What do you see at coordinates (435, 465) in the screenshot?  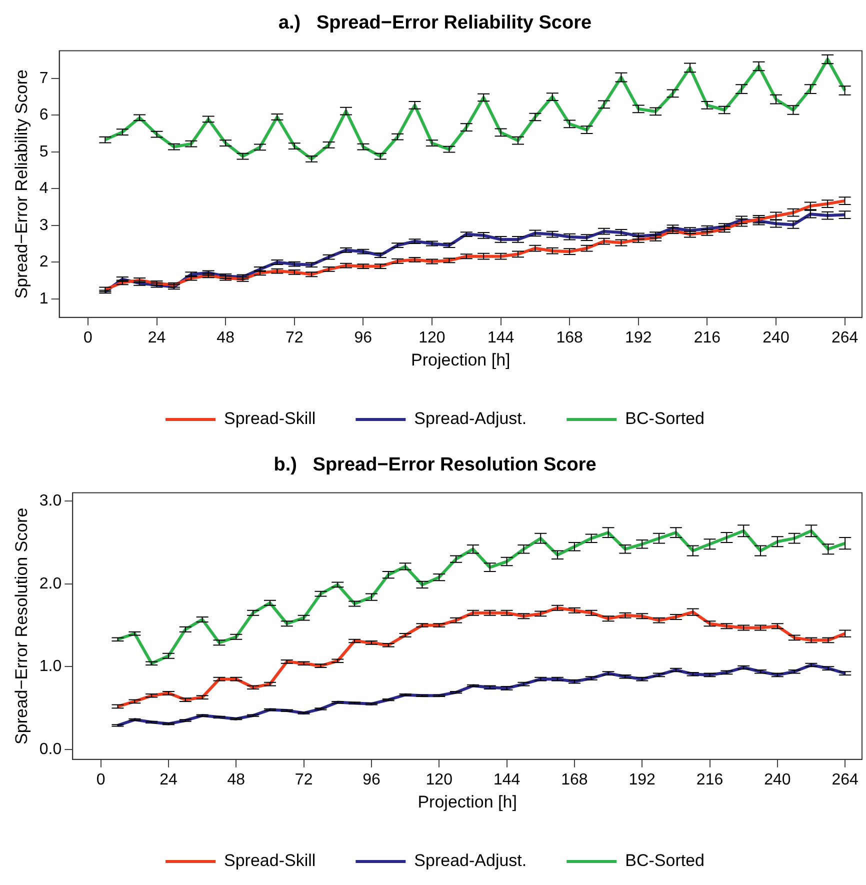 I see `chart-title: b.) Spread−Error Resolution Score` at bounding box center [435, 465].